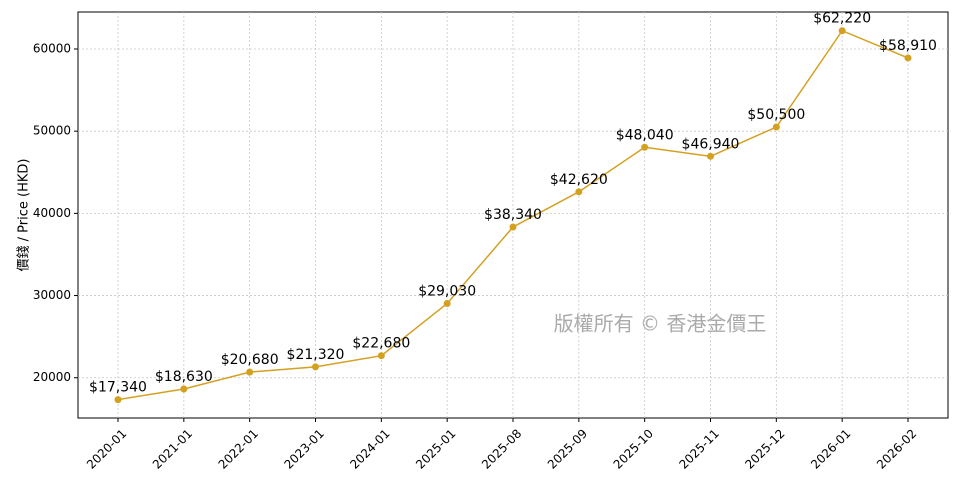  Describe the element at coordinates (567, 448) in the screenshot. I see `x-tick-label: 2025-09` at that location.